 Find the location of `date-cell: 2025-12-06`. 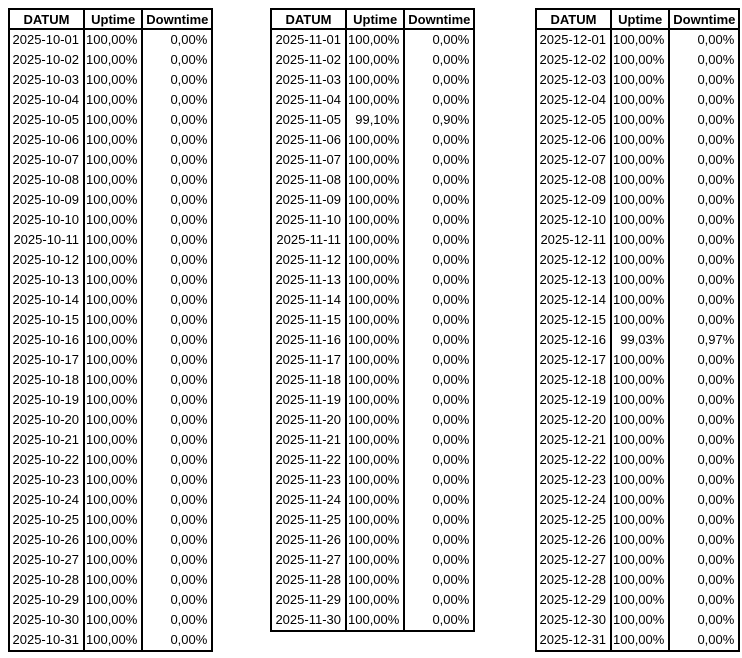

date-cell: 2025-12-06 is located at coordinates (573, 140).